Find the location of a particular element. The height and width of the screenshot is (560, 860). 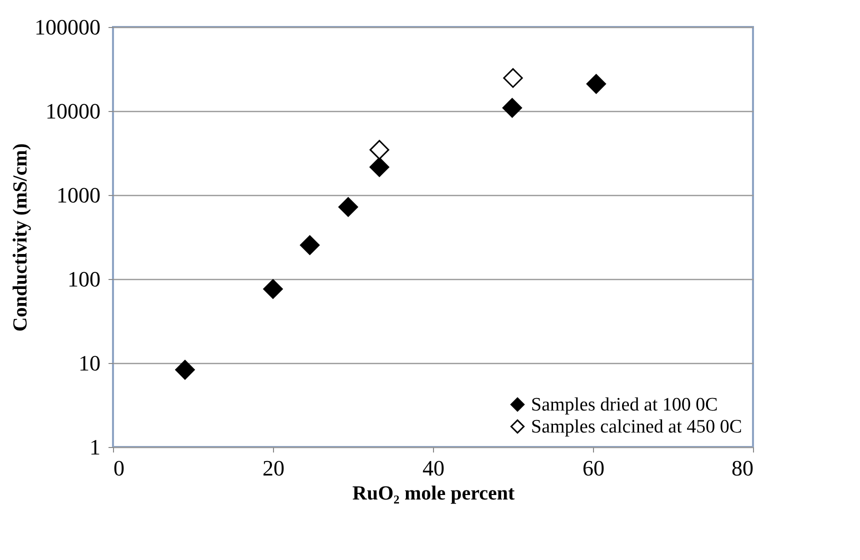

x-tick-label: 80 is located at coordinates (743, 468).